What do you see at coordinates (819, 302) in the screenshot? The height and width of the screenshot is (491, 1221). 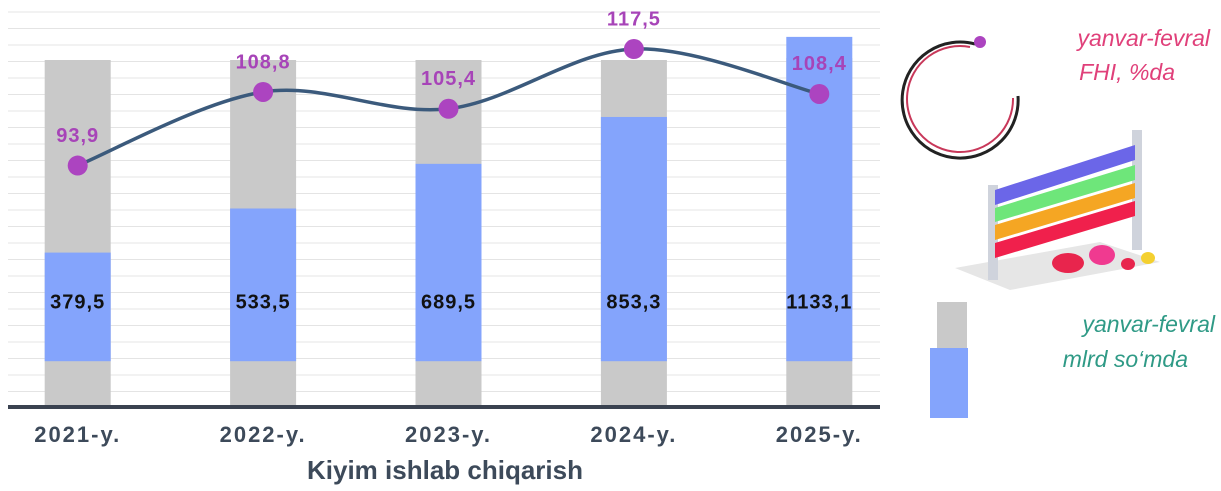 I see `bar-value-label: 1133,1` at bounding box center [819, 302].